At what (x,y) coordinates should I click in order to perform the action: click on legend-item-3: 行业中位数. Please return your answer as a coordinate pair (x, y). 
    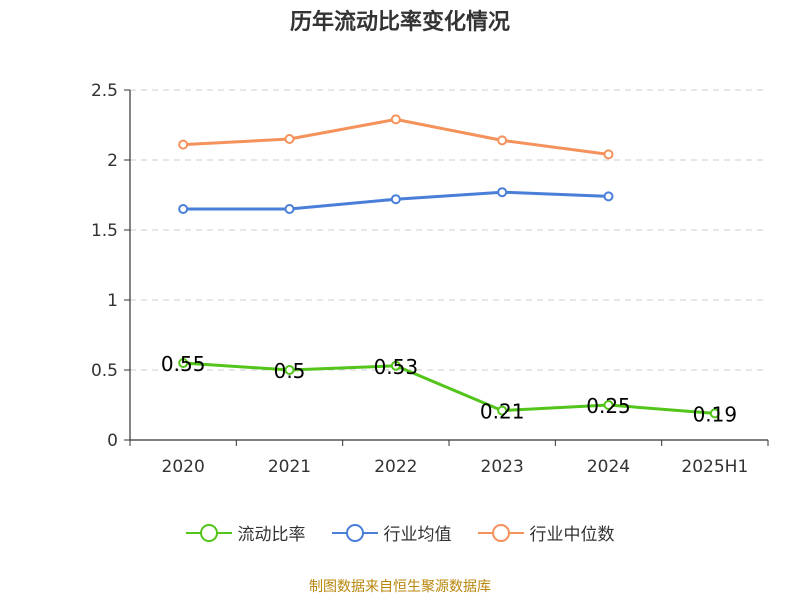
    Looking at the image, I should click on (546, 532).